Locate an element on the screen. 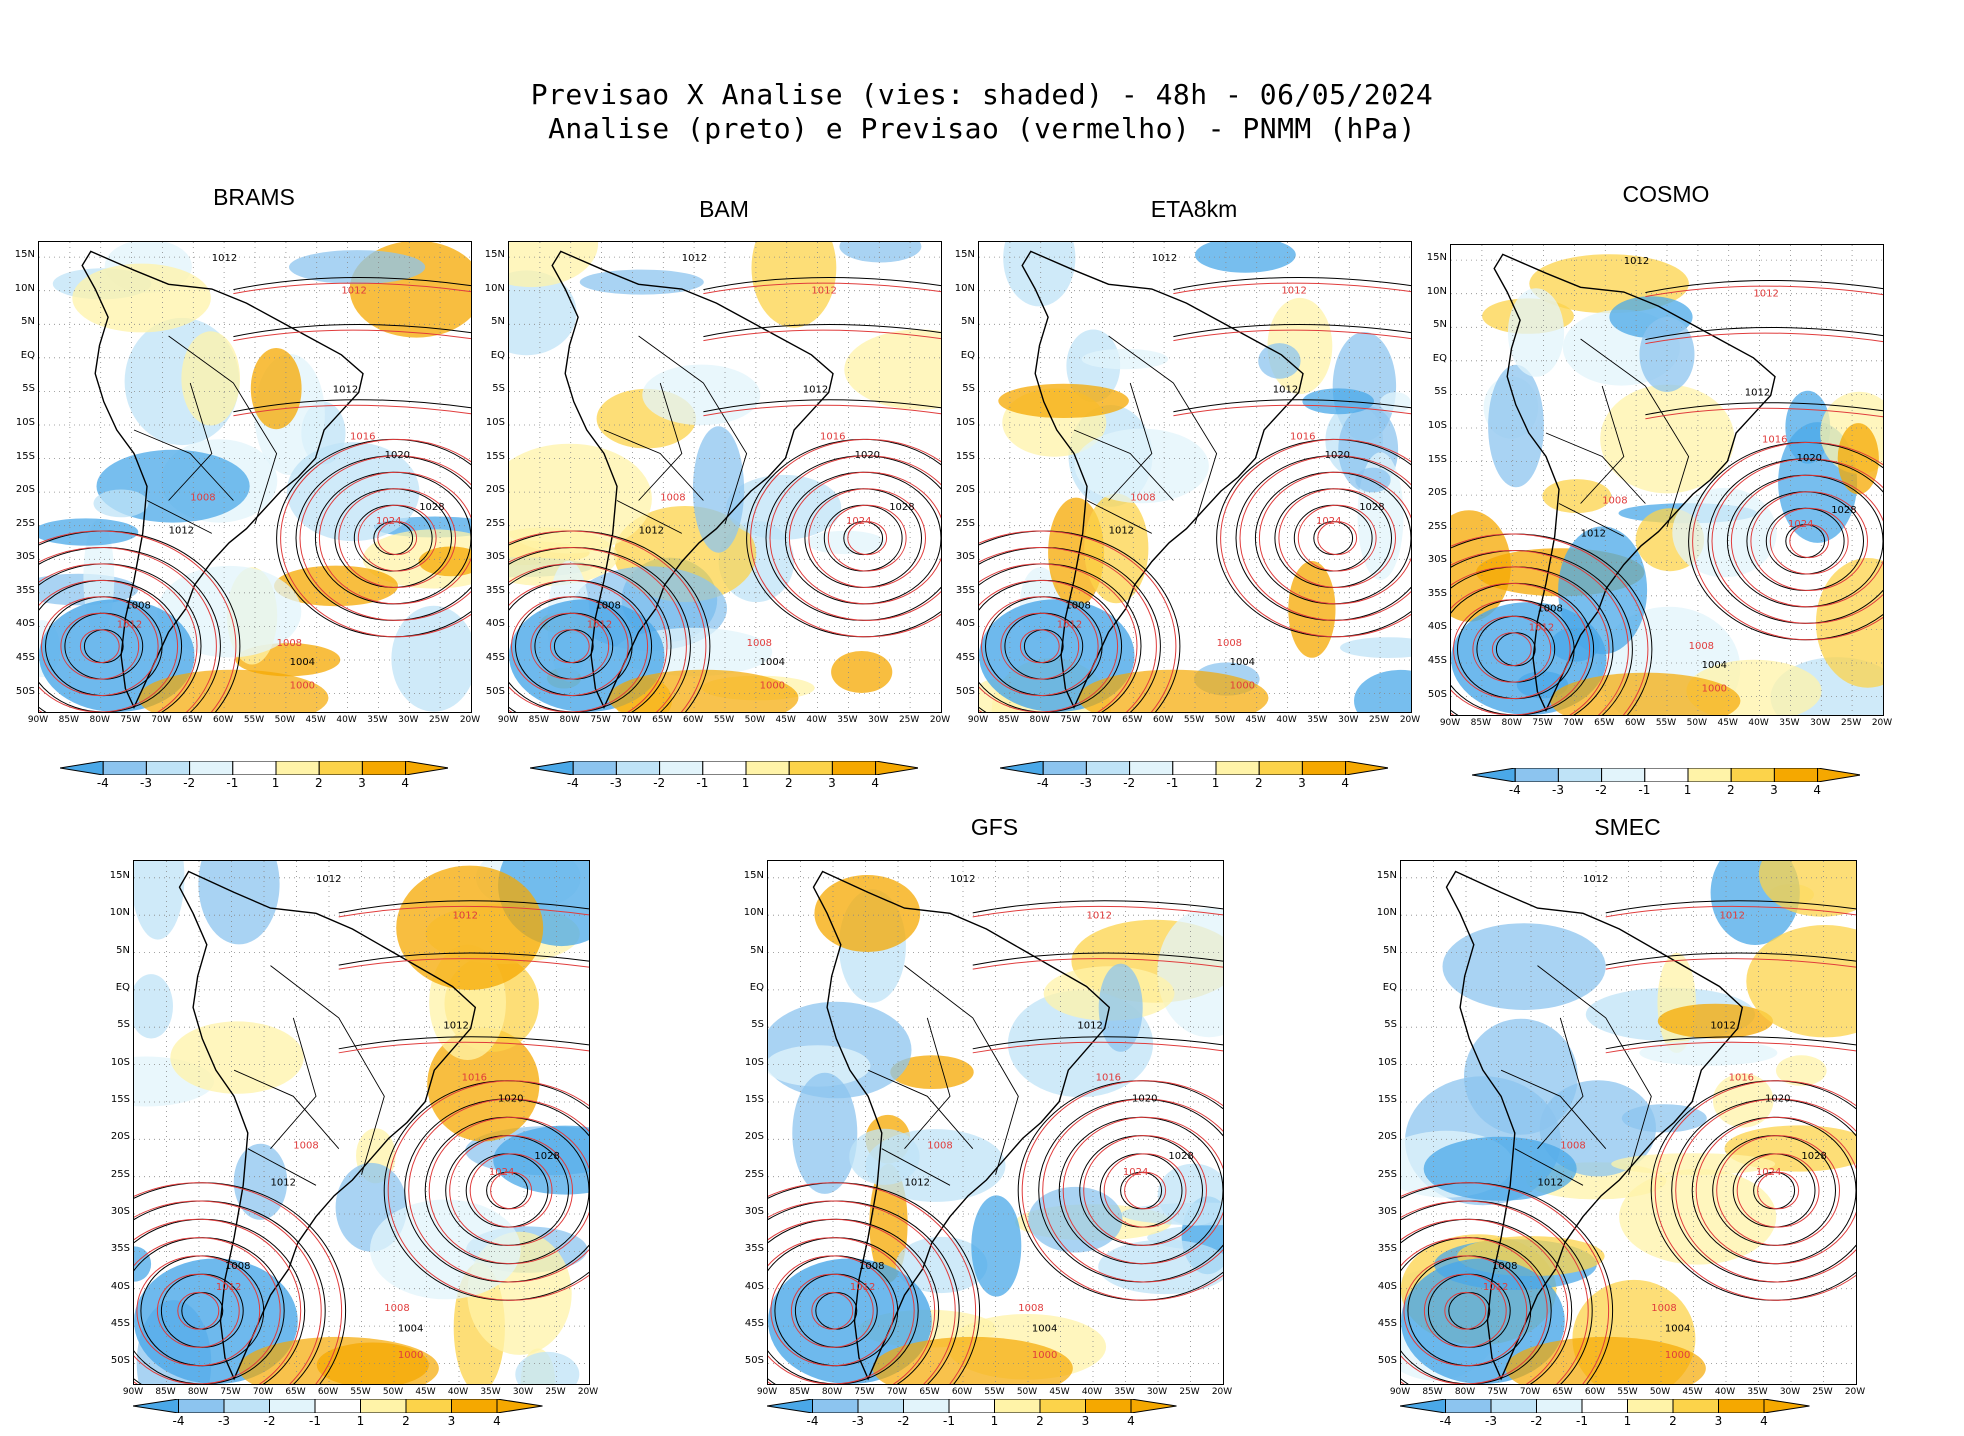 This screenshot has width=1964, height=1436. colorbar-label: 2 is located at coordinates (318, 783).